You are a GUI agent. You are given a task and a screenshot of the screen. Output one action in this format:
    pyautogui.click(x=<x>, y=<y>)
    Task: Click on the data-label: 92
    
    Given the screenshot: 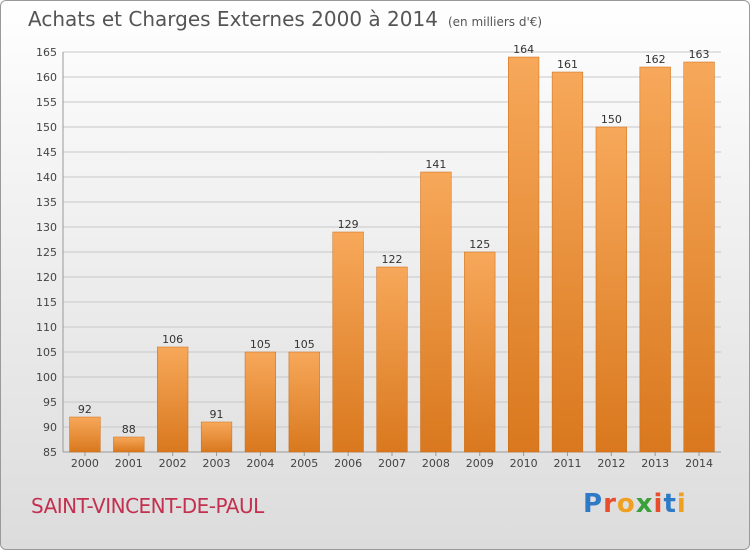 What is the action you would take?
    pyautogui.click(x=85, y=409)
    